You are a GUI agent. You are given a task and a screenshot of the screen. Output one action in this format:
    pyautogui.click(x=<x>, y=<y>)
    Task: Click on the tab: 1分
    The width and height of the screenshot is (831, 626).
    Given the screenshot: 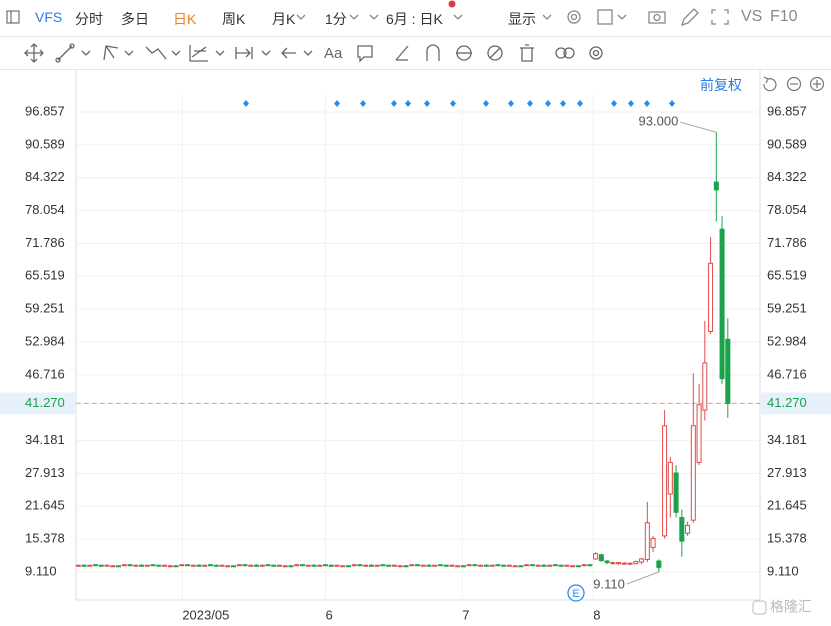 What is the action you would take?
    pyautogui.click(x=336, y=19)
    